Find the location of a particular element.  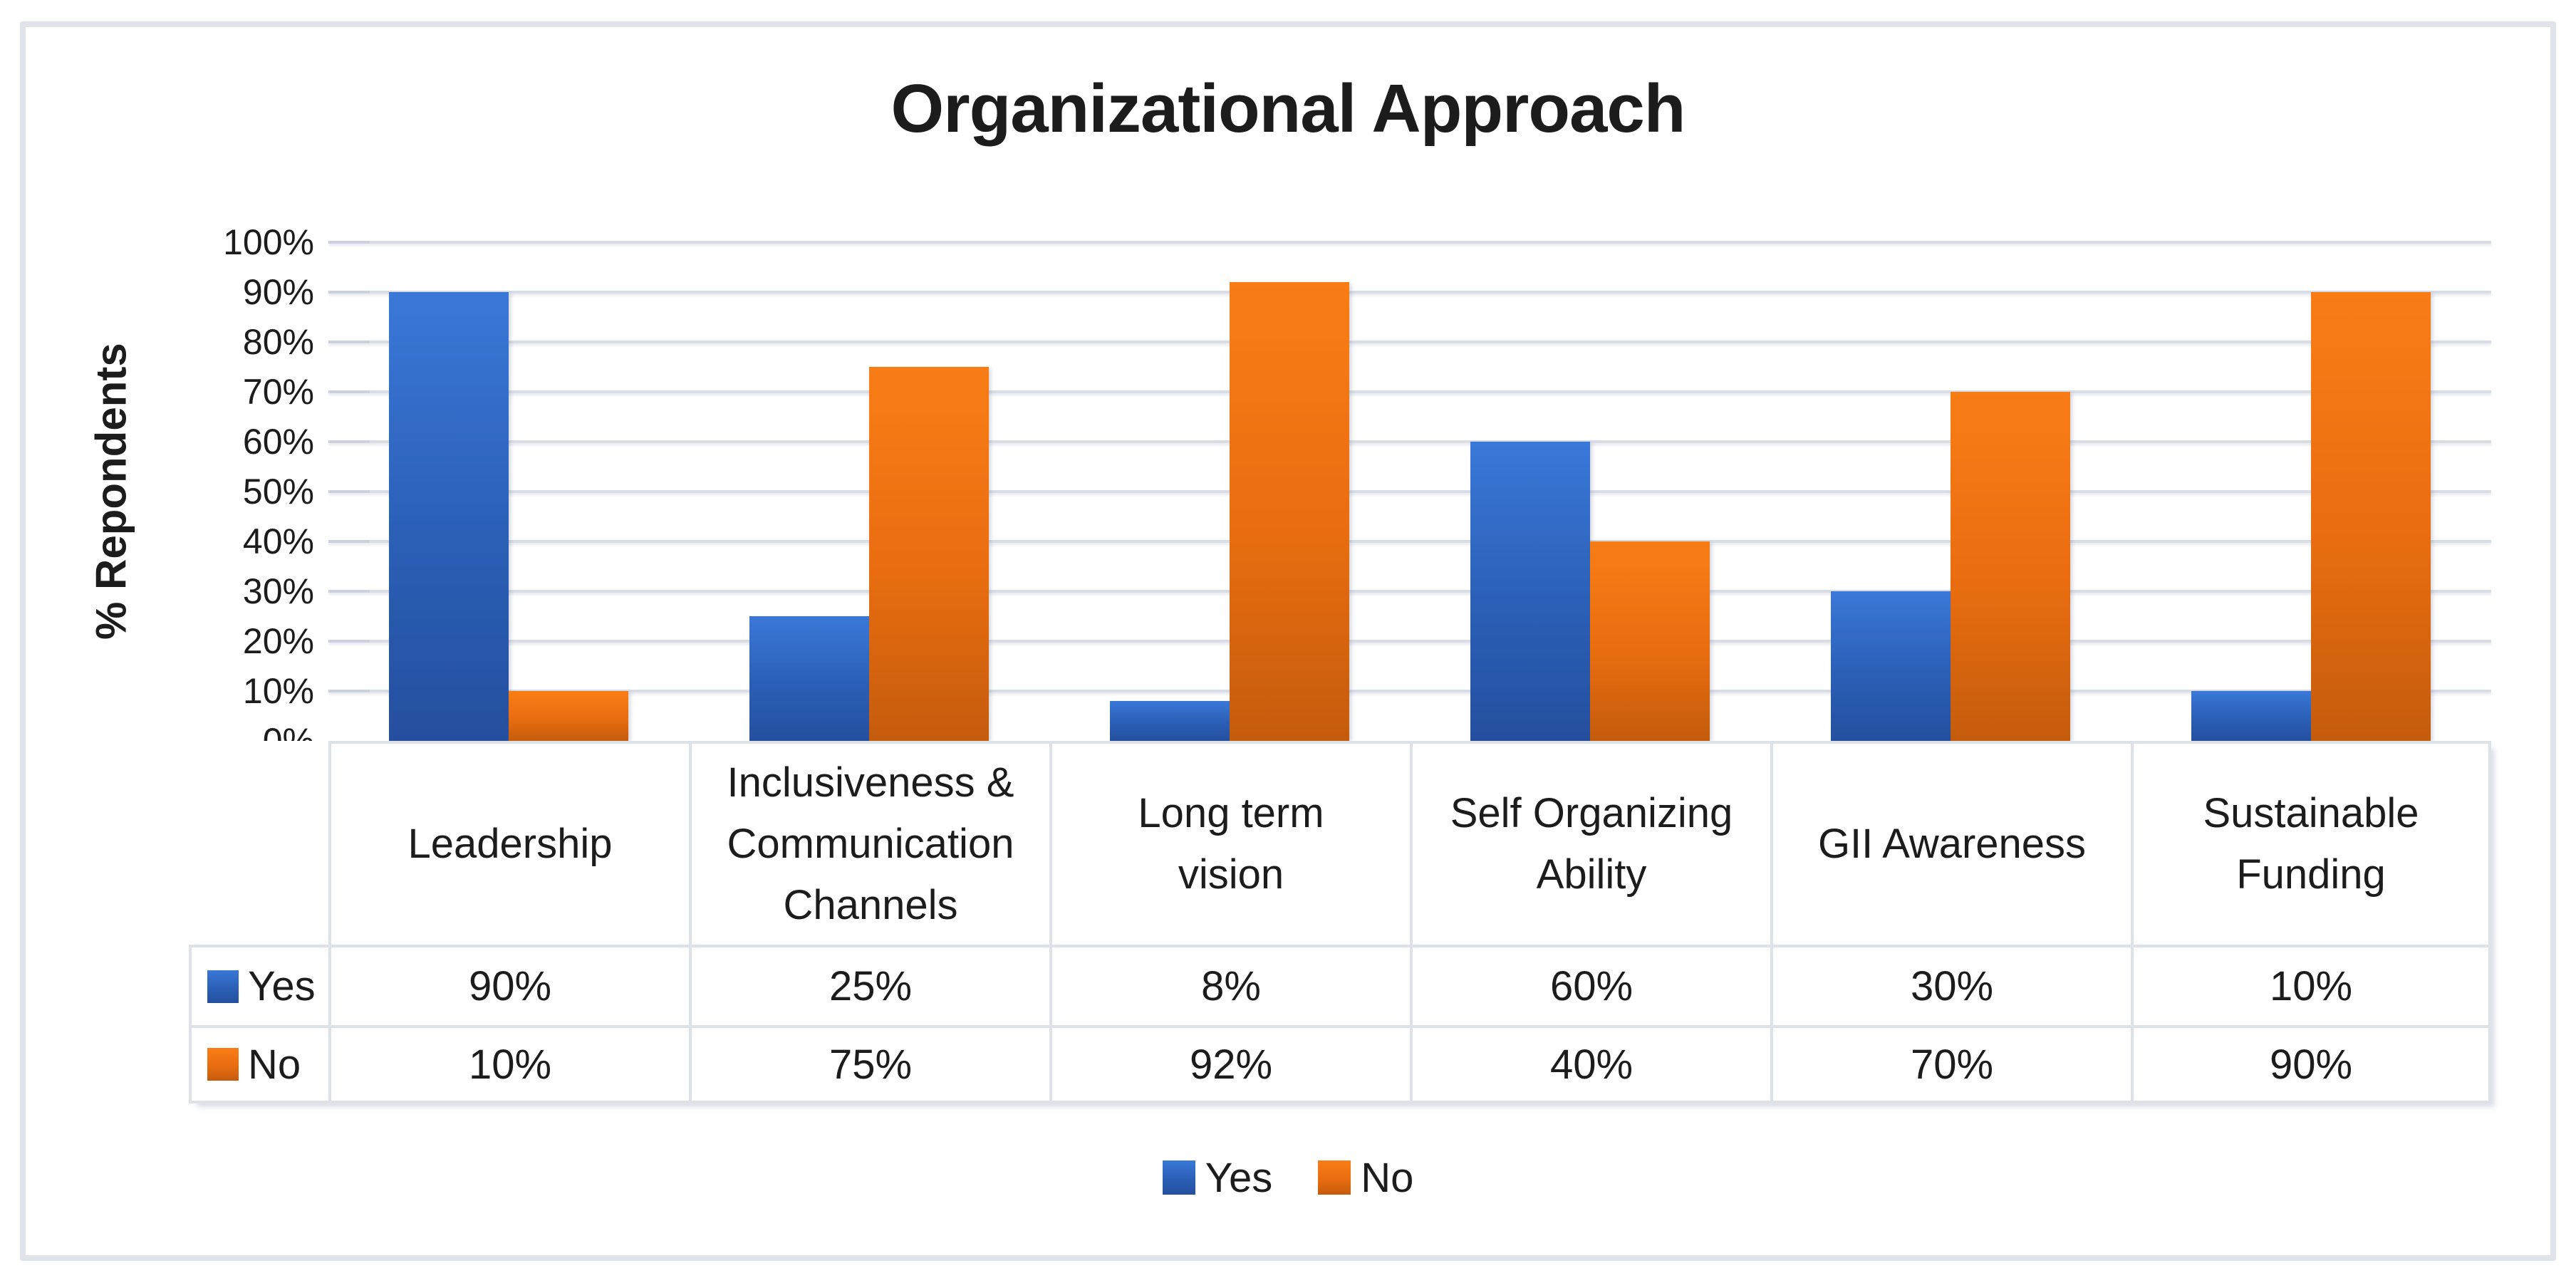

table-value-yes-leadership: 90% is located at coordinates (508, 985).